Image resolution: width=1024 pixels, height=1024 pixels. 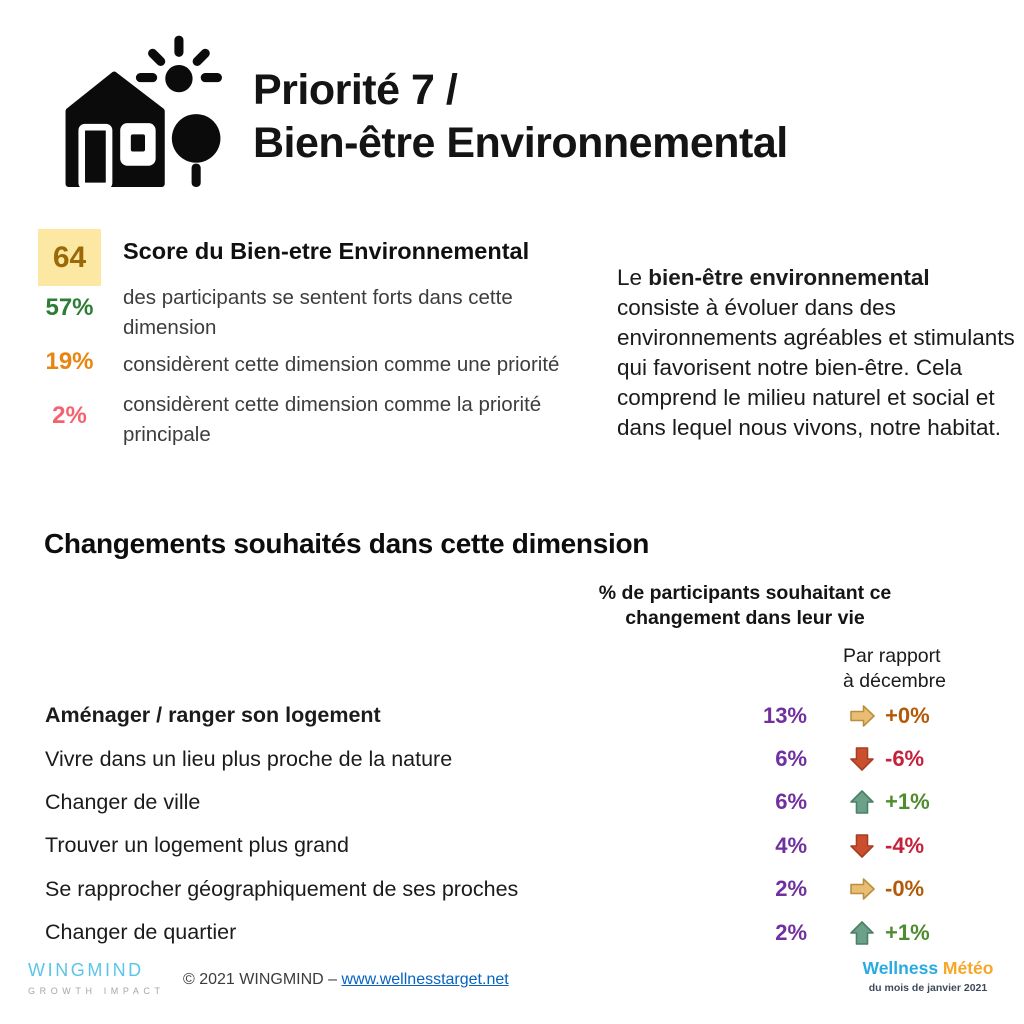 I want to click on table-row: Aménager / ranger son logement 13% +0%, so click(x=525, y=715).